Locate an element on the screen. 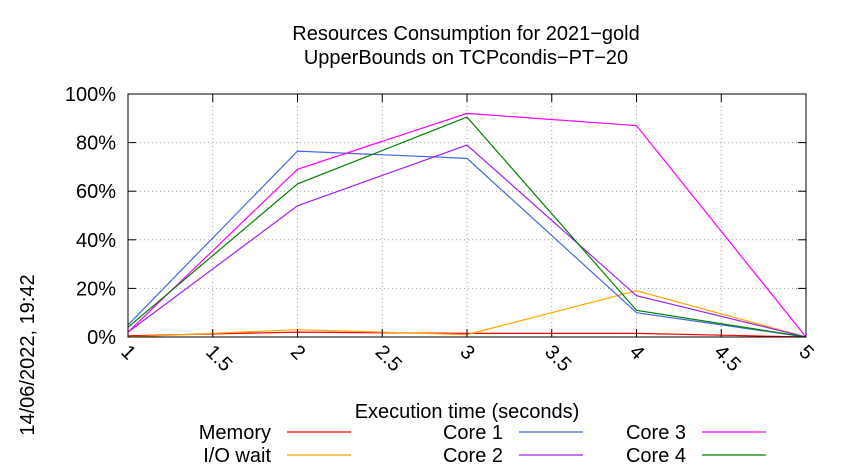 This screenshot has width=850, height=475. legend-label-memory: Memory is located at coordinates (235, 433).